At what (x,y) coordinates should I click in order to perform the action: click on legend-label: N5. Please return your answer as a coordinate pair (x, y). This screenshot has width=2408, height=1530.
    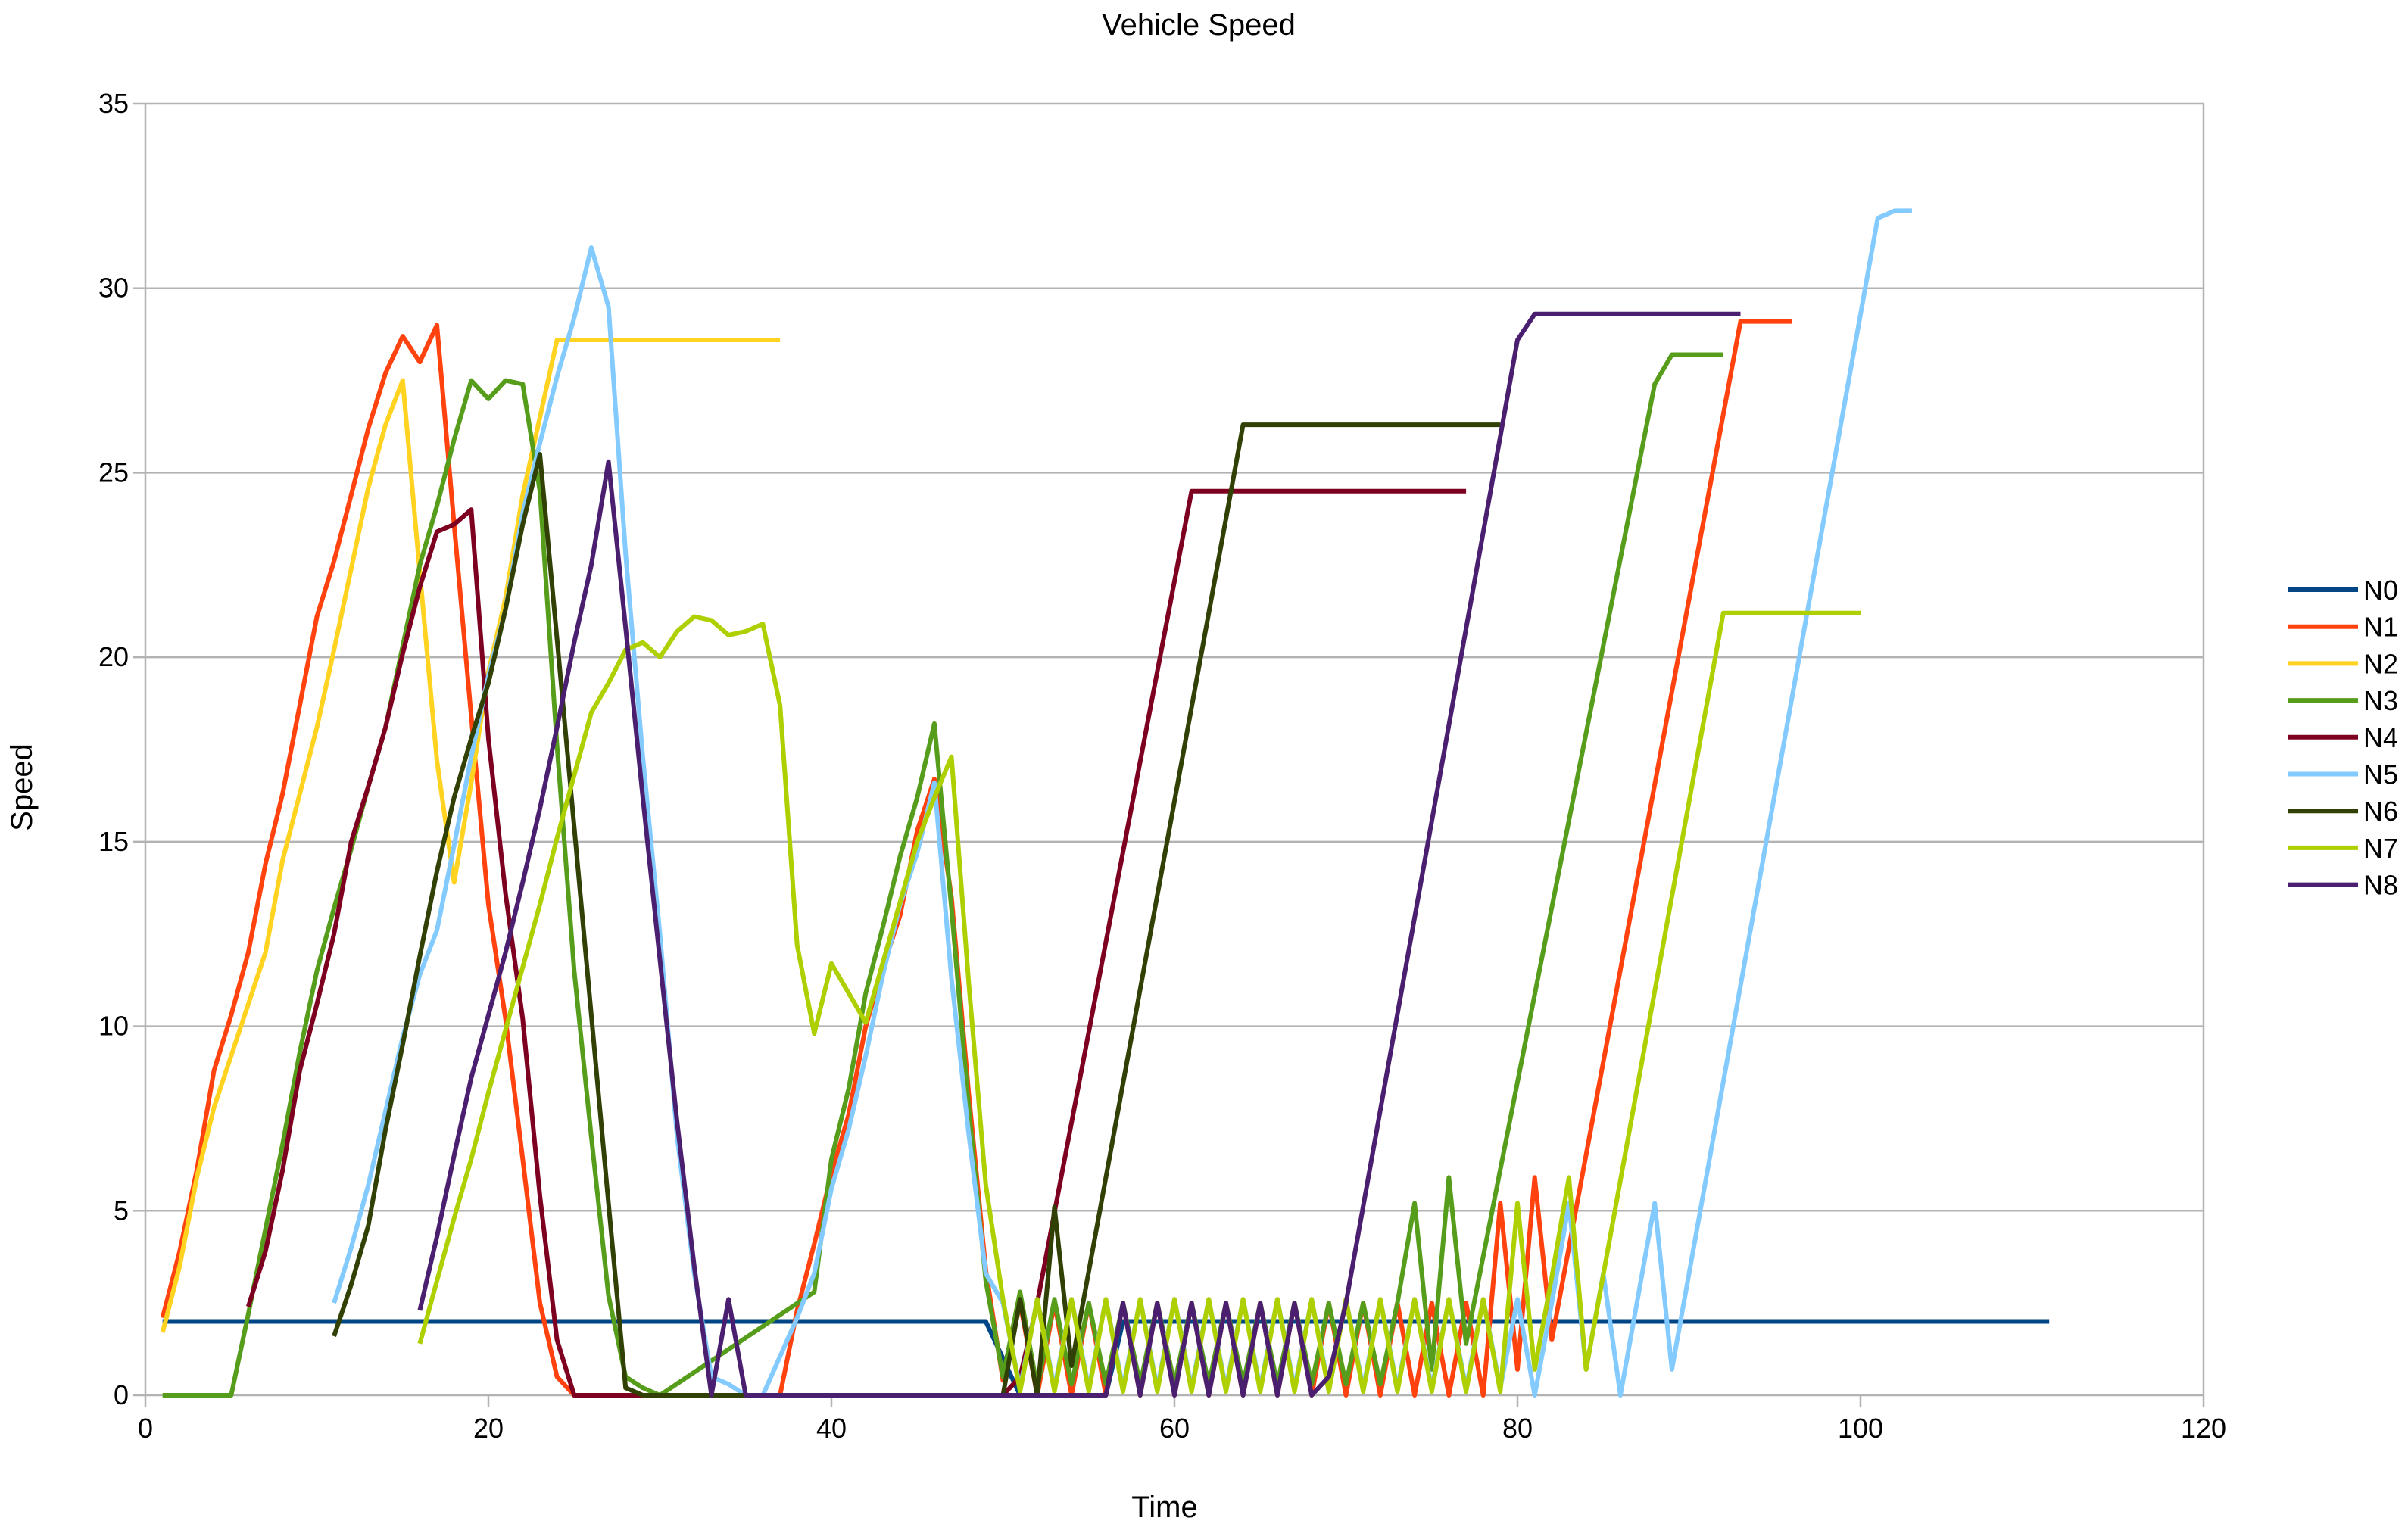
    Looking at the image, I should click on (2380, 774).